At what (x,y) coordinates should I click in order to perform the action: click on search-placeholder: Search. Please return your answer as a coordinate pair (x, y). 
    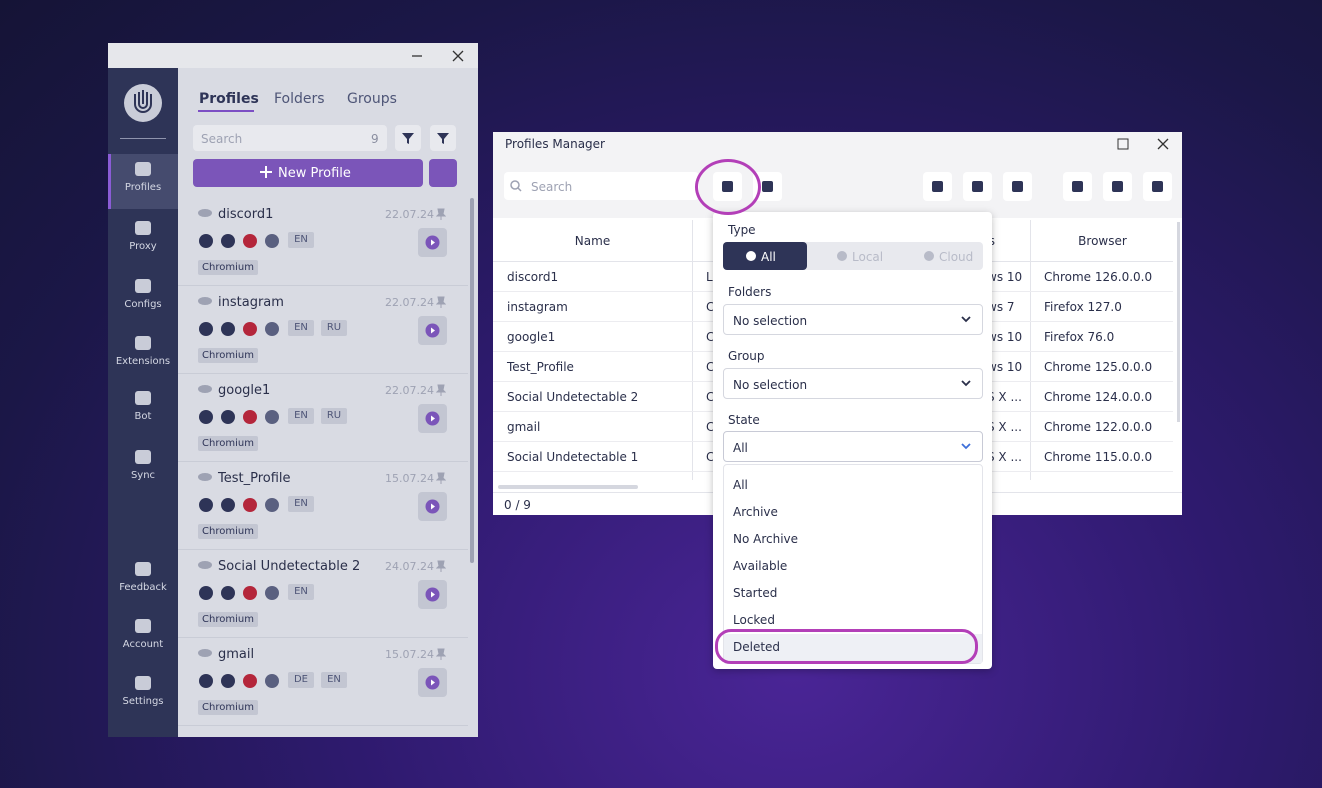
    Looking at the image, I should click on (222, 139).